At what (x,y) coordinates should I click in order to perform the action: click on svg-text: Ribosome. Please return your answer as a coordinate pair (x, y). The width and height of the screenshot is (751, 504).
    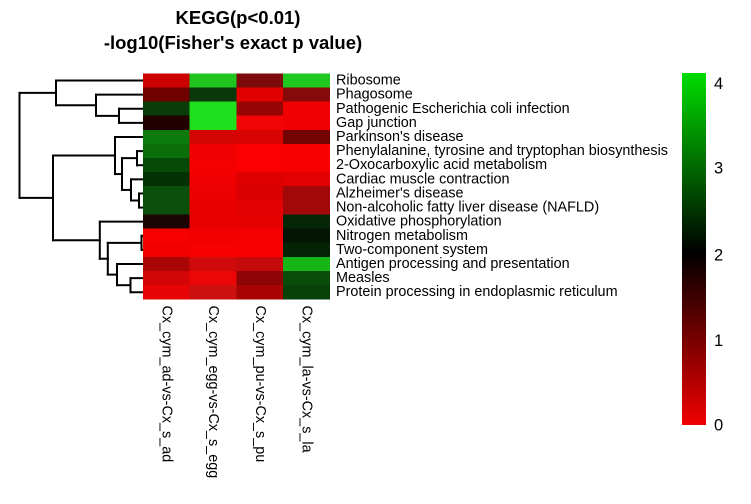
    Looking at the image, I should click on (368, 81).